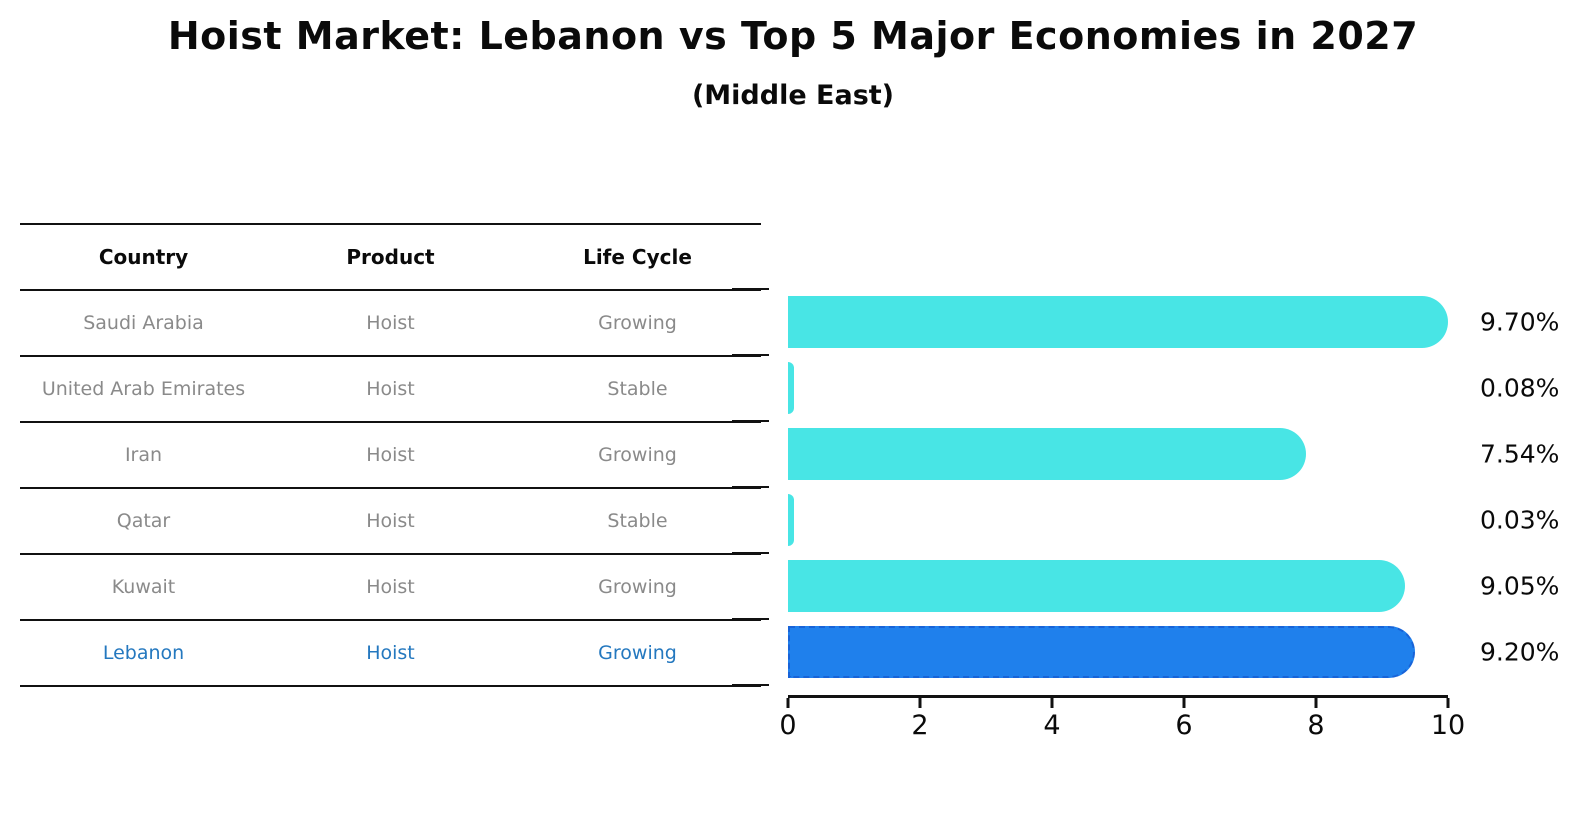 This screenshot has height=823, width=1586. What do you see at coordinates (1520, 520) in the screenshot?
I see `bar-value-label: 0.03%` at bounding box center [1520, 520].